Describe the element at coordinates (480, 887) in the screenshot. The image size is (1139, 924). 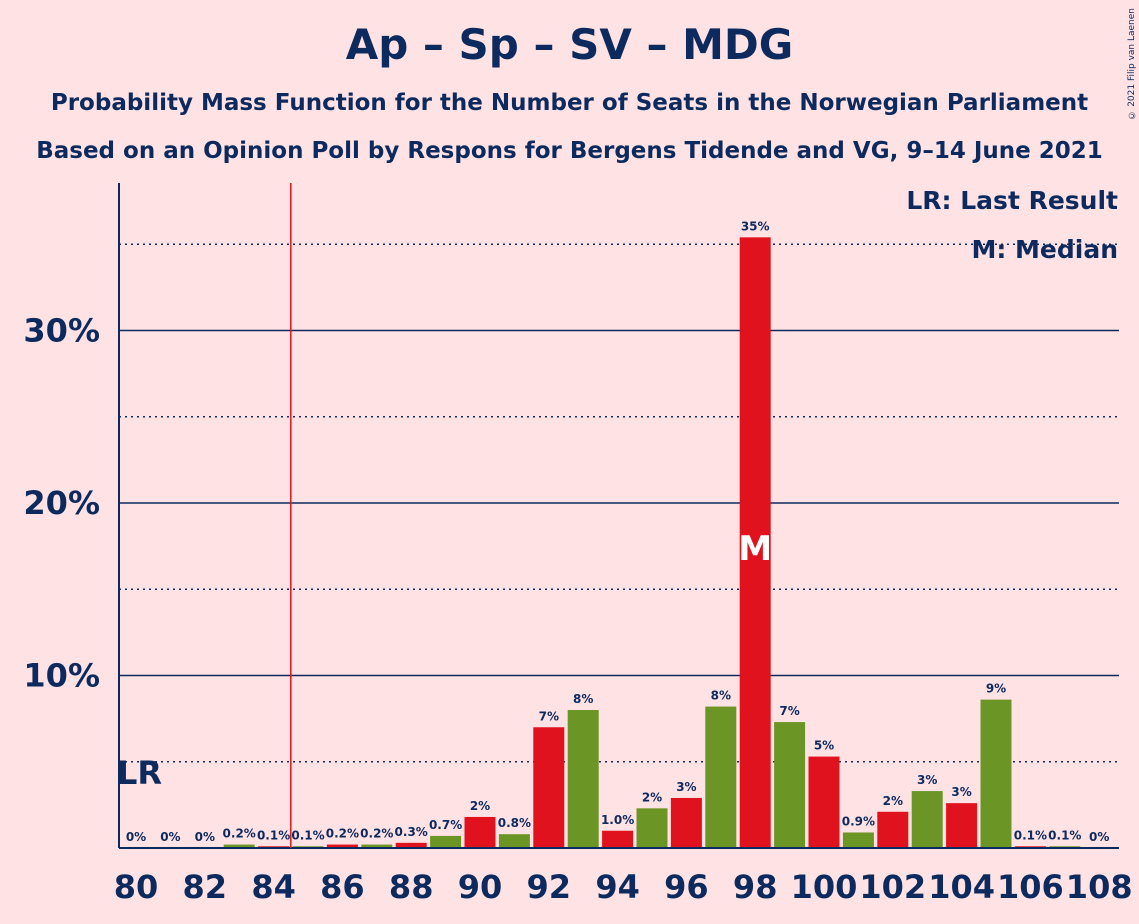
I see `x-tick-label: 90` at that location.